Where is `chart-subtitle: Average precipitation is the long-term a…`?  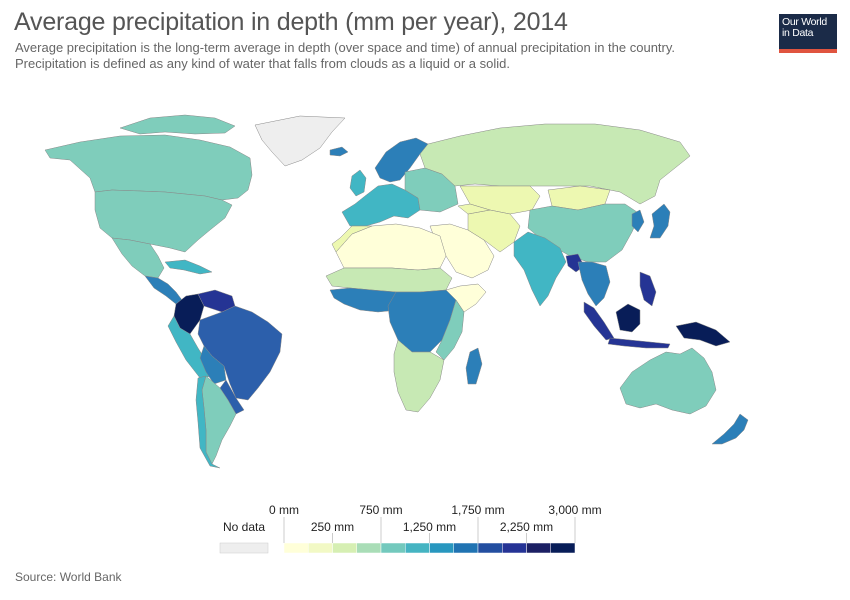 chart-subtitle: Average precipitation is the long-term a… is located at coordinates (385, 56).